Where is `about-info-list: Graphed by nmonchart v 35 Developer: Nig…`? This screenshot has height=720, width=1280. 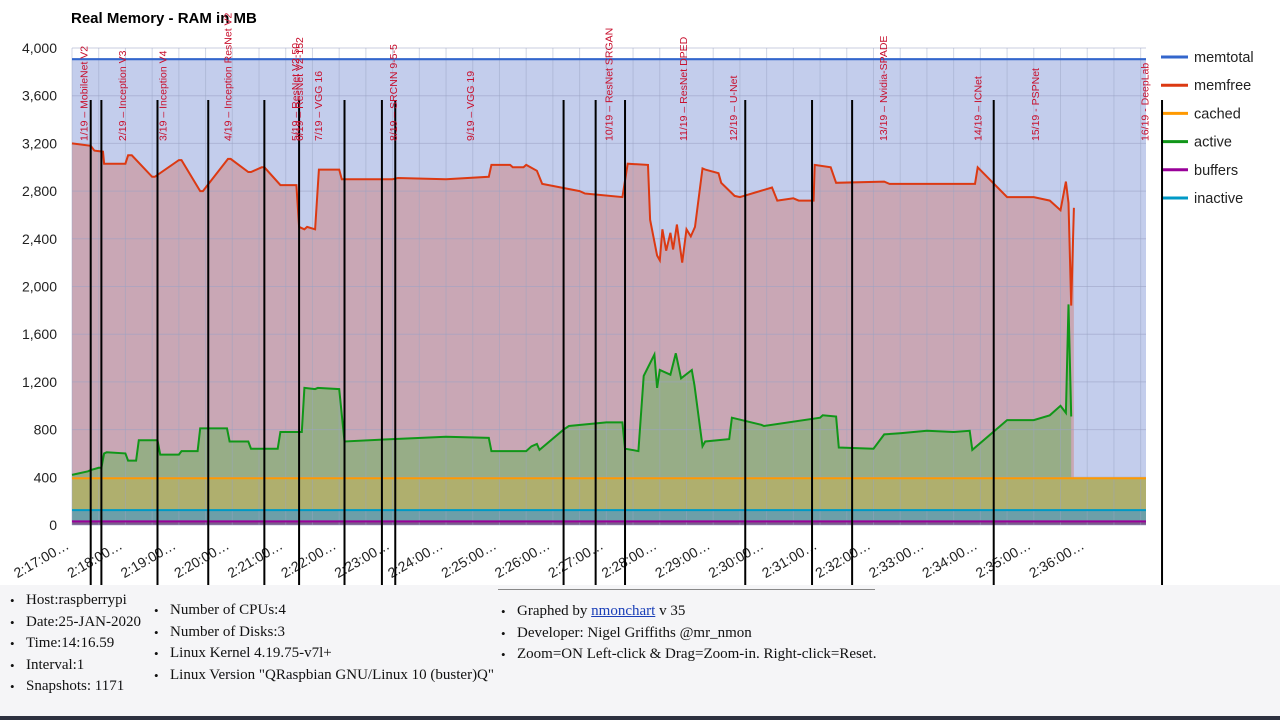
about-info-list: Graphed by nmonchart v 35 Developer: Nig… is located at coordinates (686, 633).